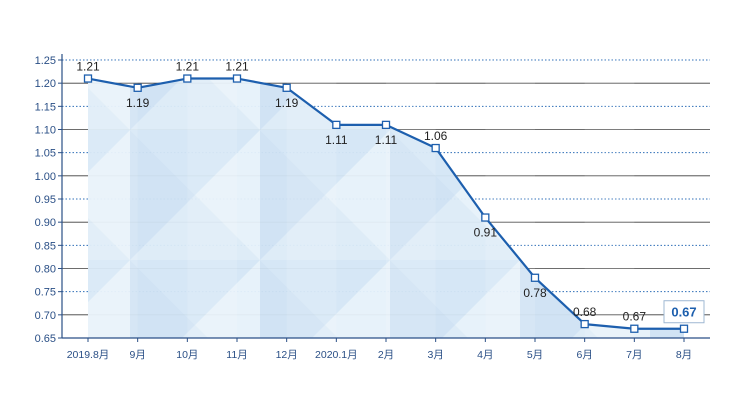 The width and height of the screenshot is (740, 400). What do you see at coordinates (137, 355) in the screenshot?
I see `x-tick-label: 9月` at bounding box center [137, 355].